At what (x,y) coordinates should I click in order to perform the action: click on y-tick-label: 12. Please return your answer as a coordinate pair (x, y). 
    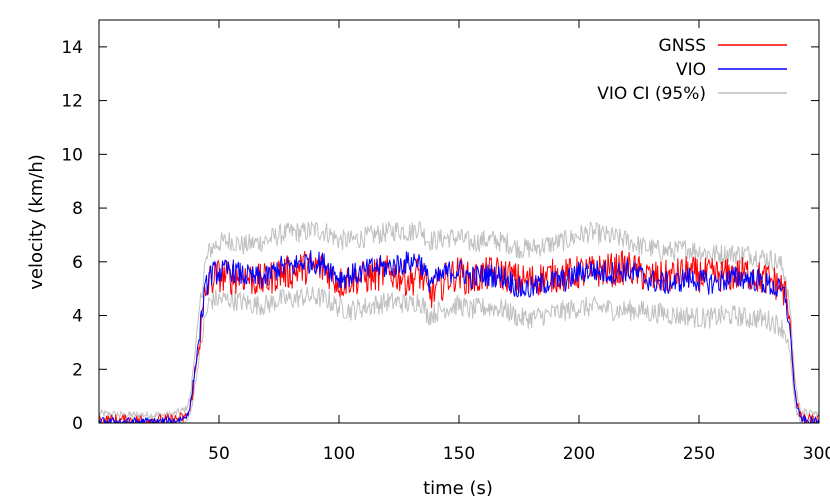
    Looking at the image, I should click on (72, 102).